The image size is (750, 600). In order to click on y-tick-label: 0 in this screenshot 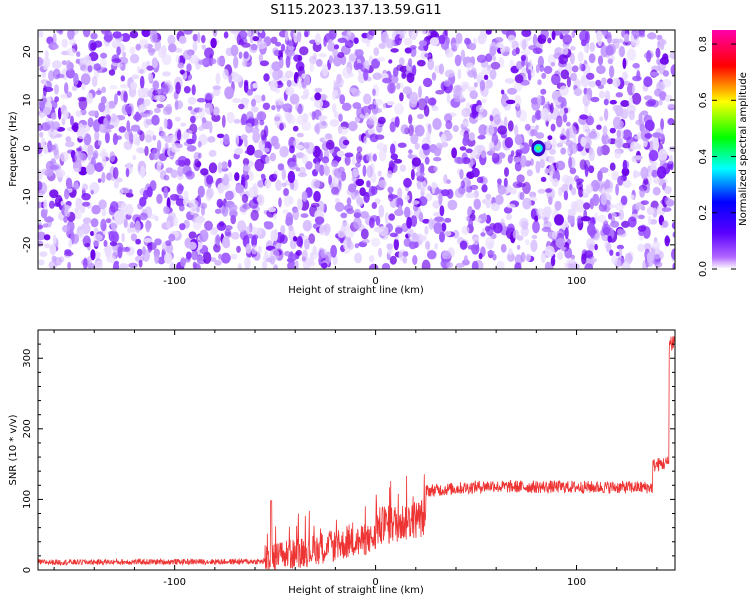, I will do `click(27, 148)`.